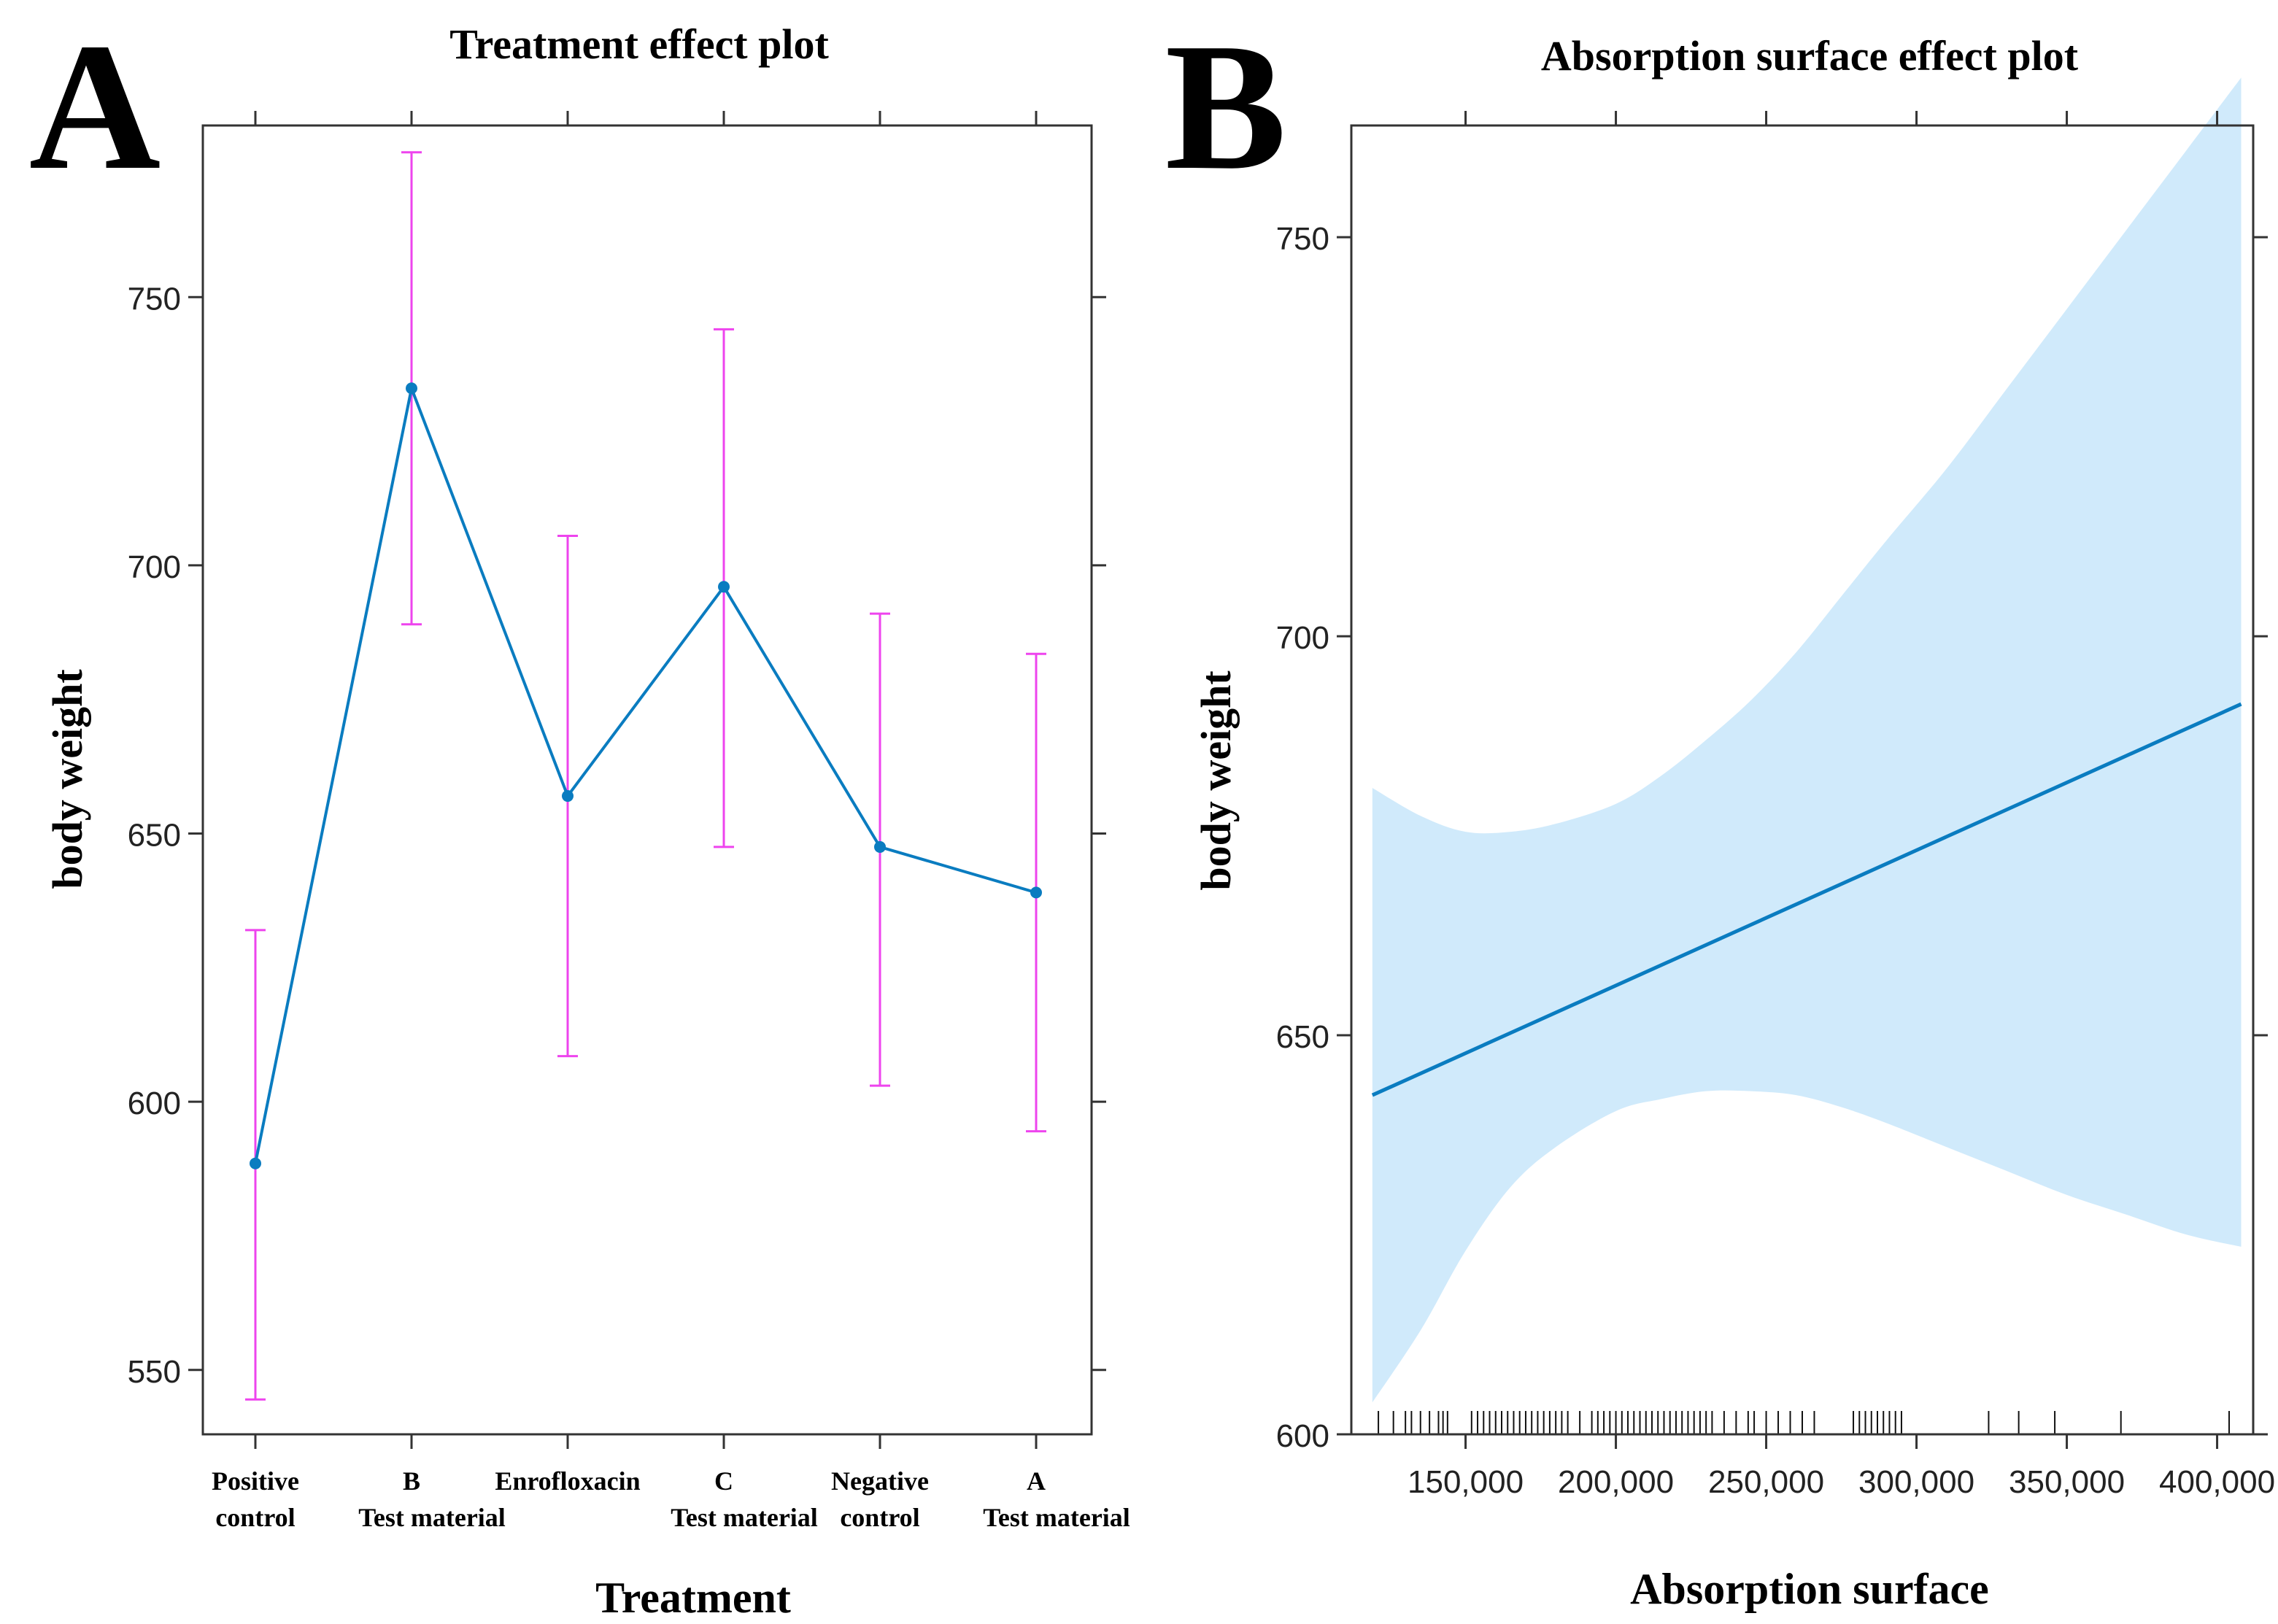  What do you see at coordinates (1810, 56) in the screenshot?
I see `panel-b-title: Absorption surface effect plot` at bounding box center [1810, 56].